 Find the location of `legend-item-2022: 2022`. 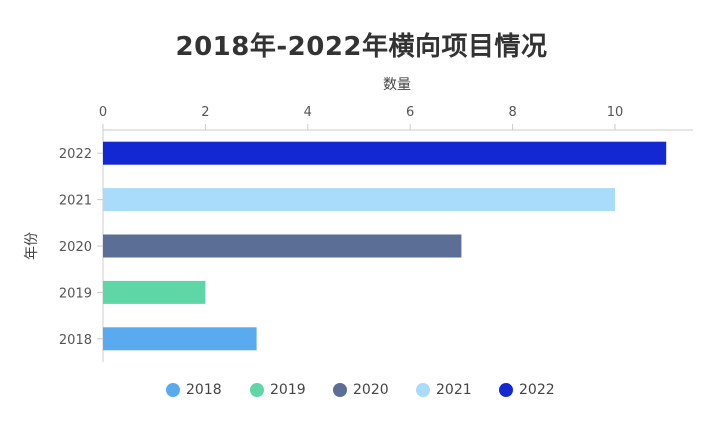

legend-item-2022: 2022 is located at coordinates (527, 390).